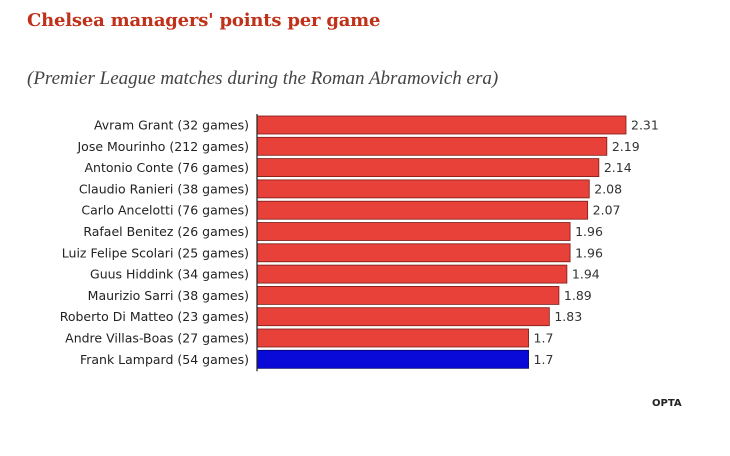 The width and height of the screenshot is (730, 456). What do you see at coordinates (166, 167) in the screenshot?
I see `category-label-antonio-conte: Antonio Conte (76 games)` at bounding box center [166, 167].